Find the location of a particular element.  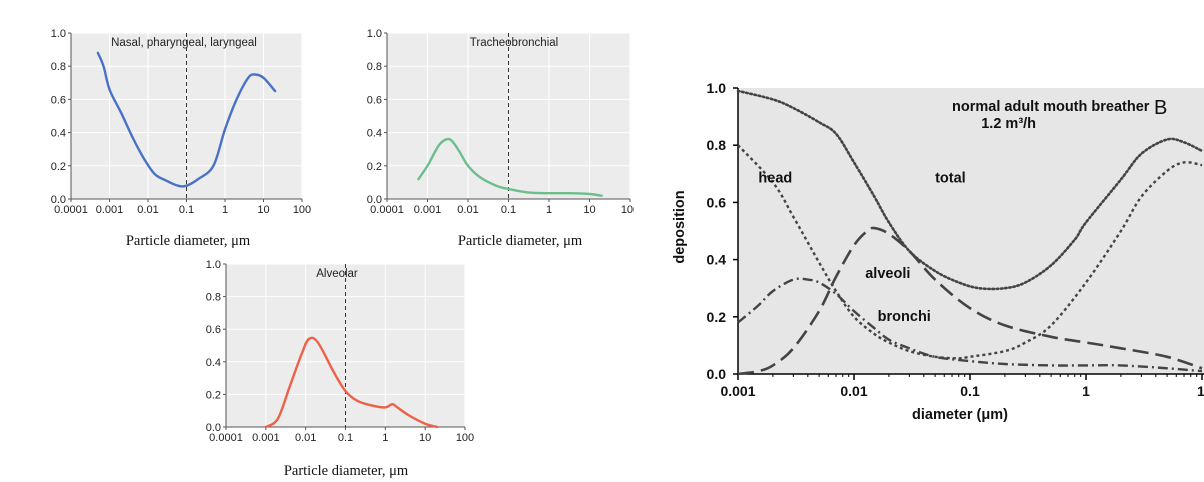

nasal-ytick-label-5: 1.0 is located at coordinates (58, 34).